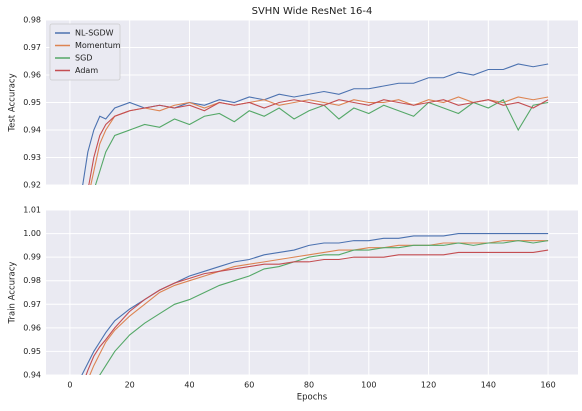  What do you see at coordinates (32, 210) in the screenshot?
I see `y-tick-label: 1.01` at bounding box center [32, 210].